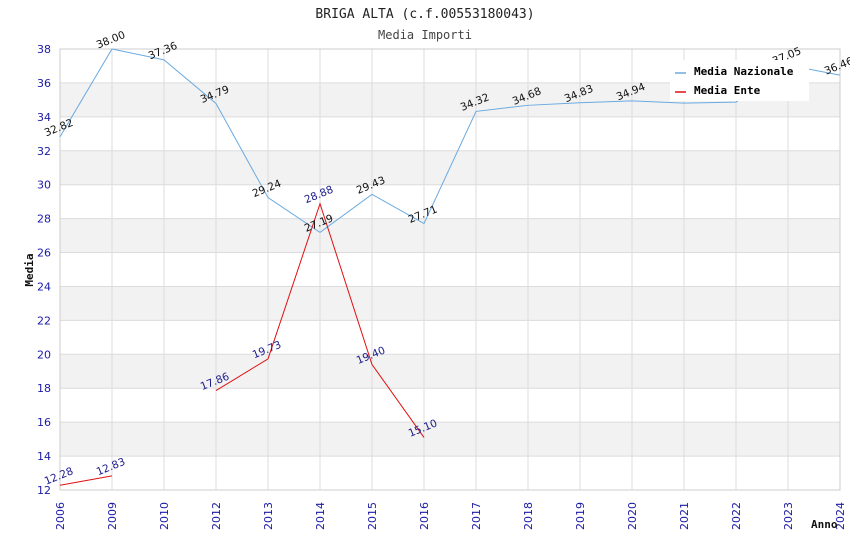 The image size is (850, 550). Describe the element at coordinates (44, 354) in the screenshot. I see `y-tick-label: 20` at that location.